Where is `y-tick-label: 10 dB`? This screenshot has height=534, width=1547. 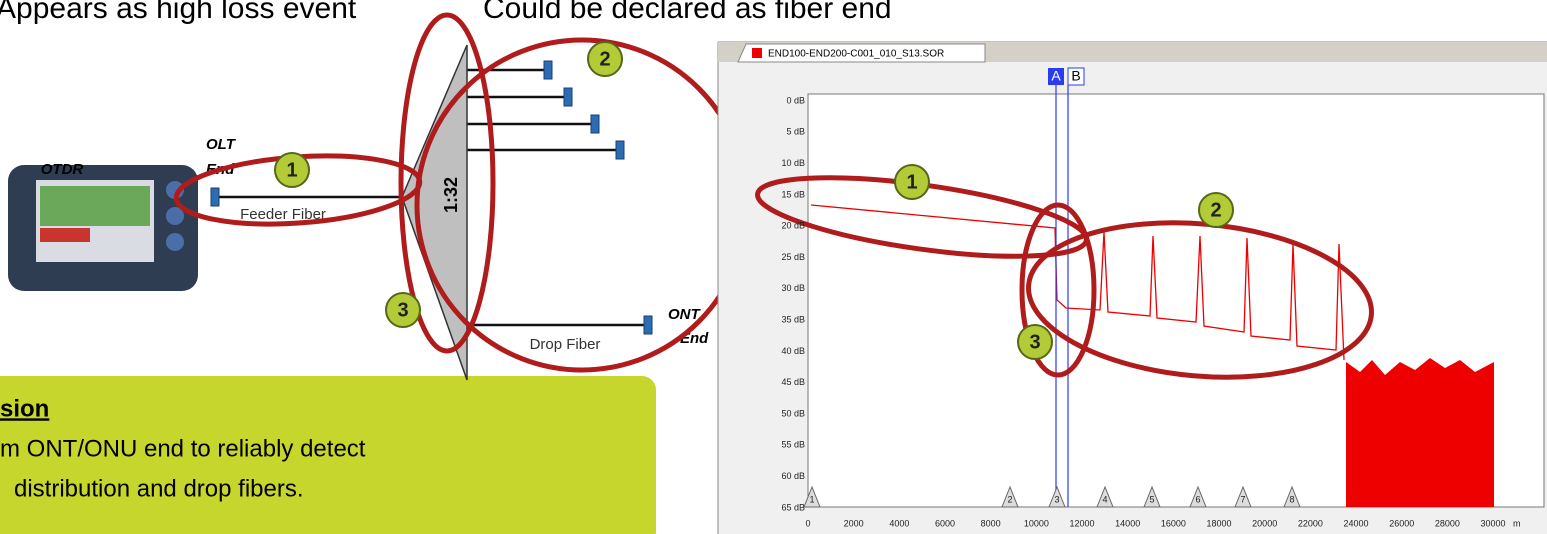
y-tick-label: 10 dB is located at coordinates (793, 163).